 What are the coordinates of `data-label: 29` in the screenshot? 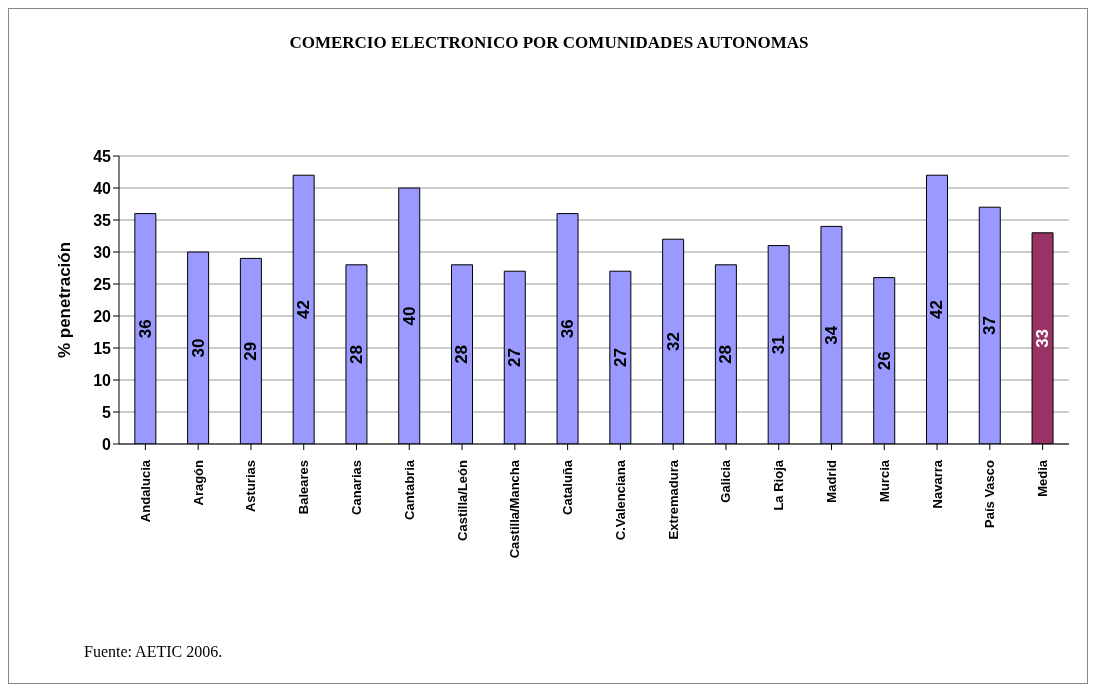 It's located at (251, 351).